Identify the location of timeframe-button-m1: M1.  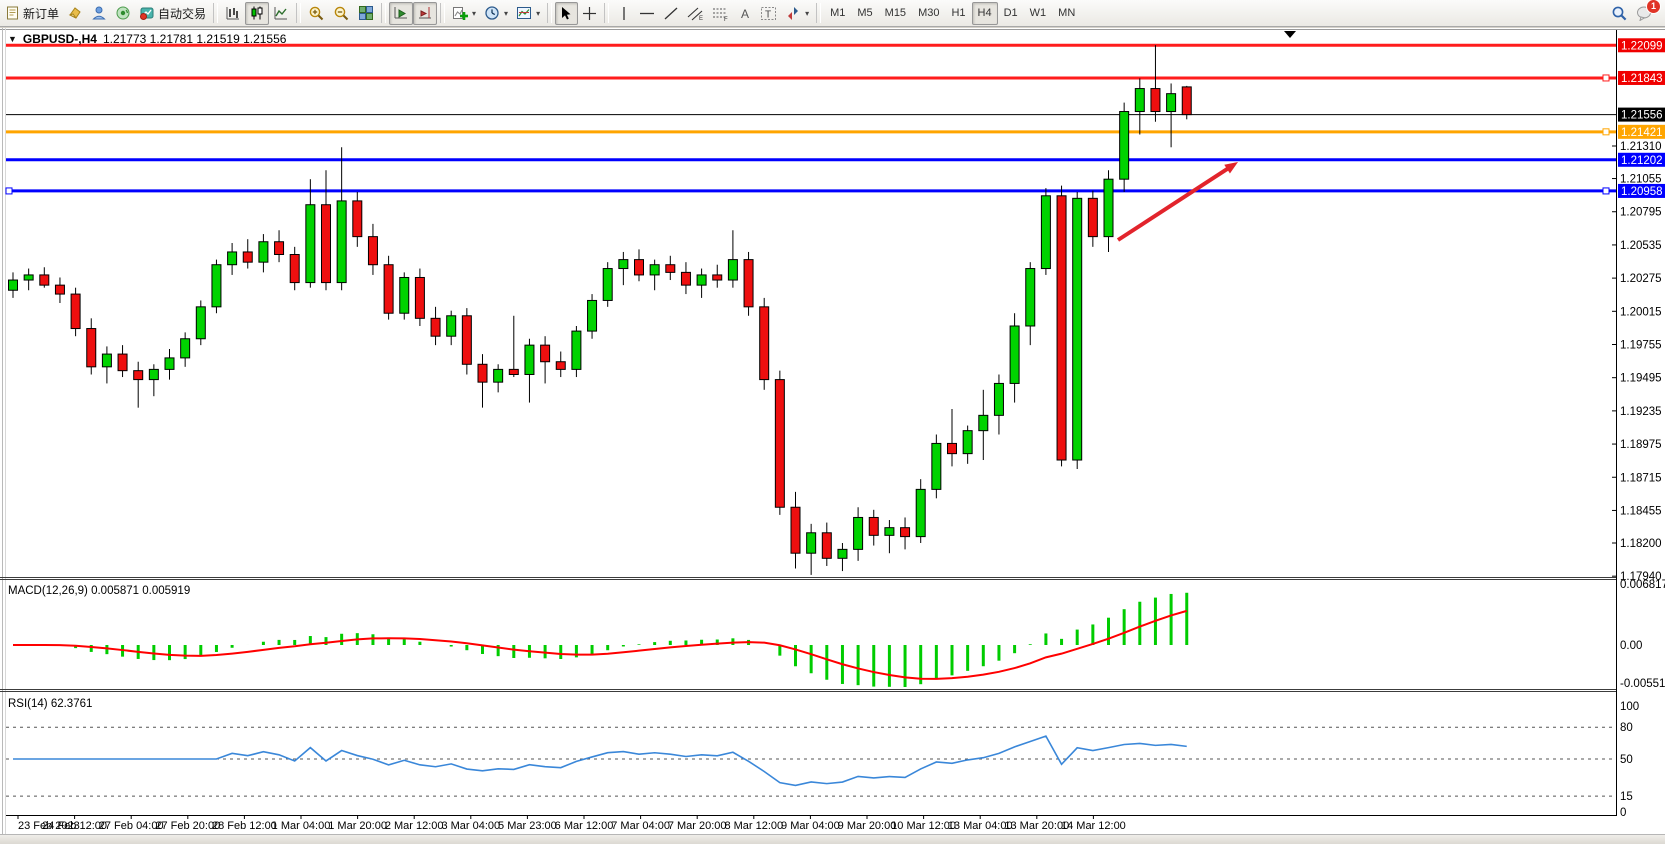
(838, 13).